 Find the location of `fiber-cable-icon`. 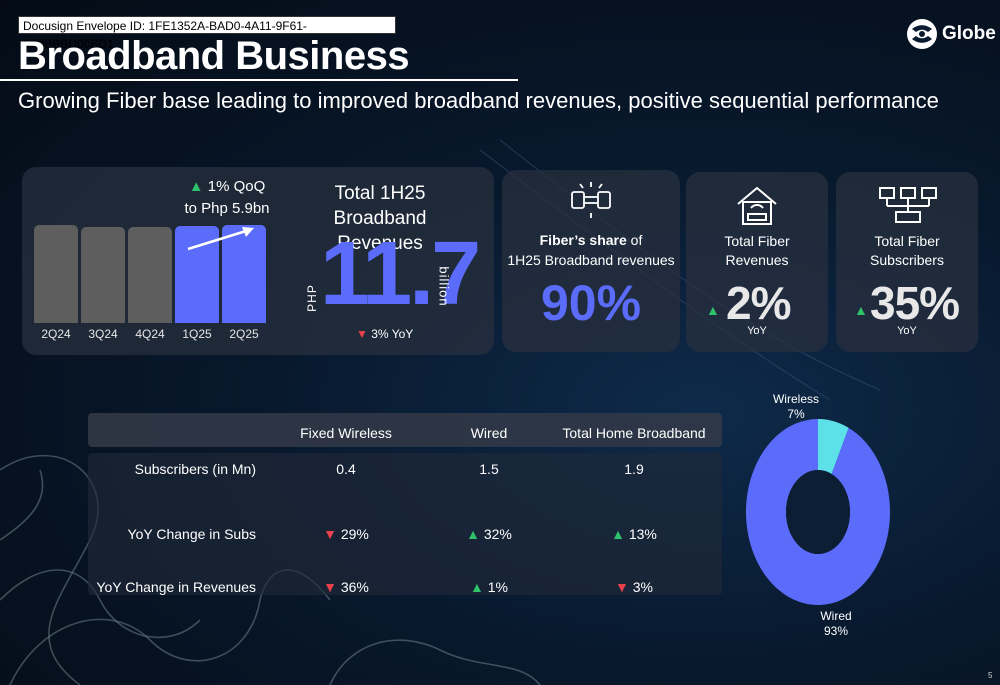

fiber-cable-icon is located at coordinates (591, 200).